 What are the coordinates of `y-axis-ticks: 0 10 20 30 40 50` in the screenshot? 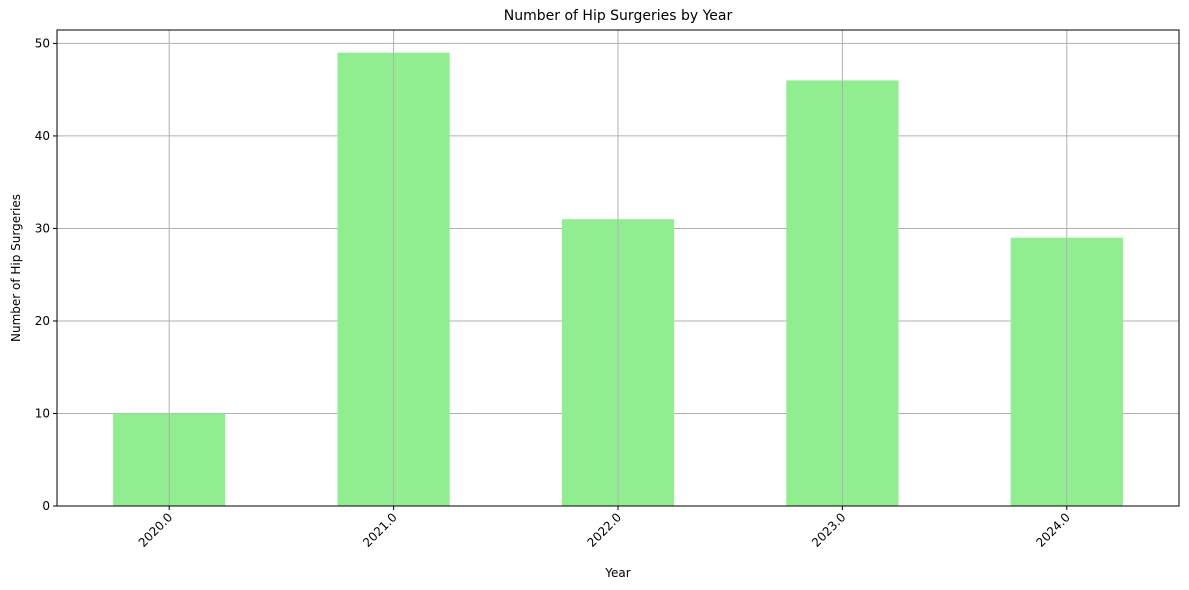 It's located at (46, 274).